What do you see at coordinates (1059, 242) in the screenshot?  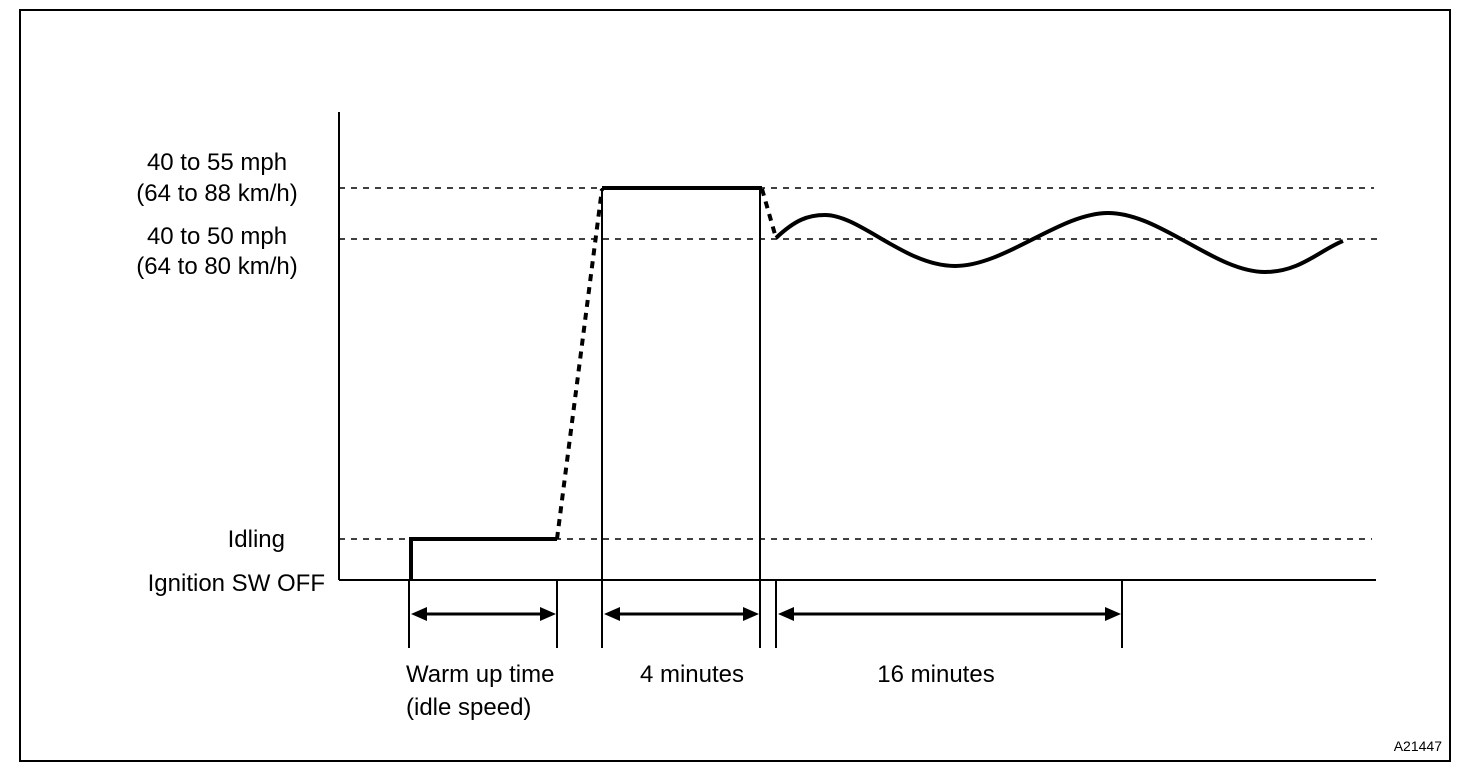 I see `profile-variable-speed-wave` at bounding box center [1059, 242].